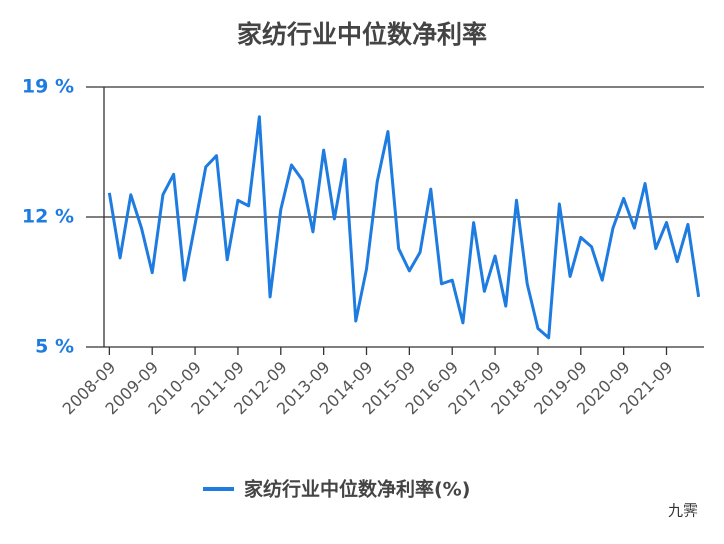 The width and height of the screenshot is (724, 544). I want to click on watermark: 九霁, so click(683, 511).